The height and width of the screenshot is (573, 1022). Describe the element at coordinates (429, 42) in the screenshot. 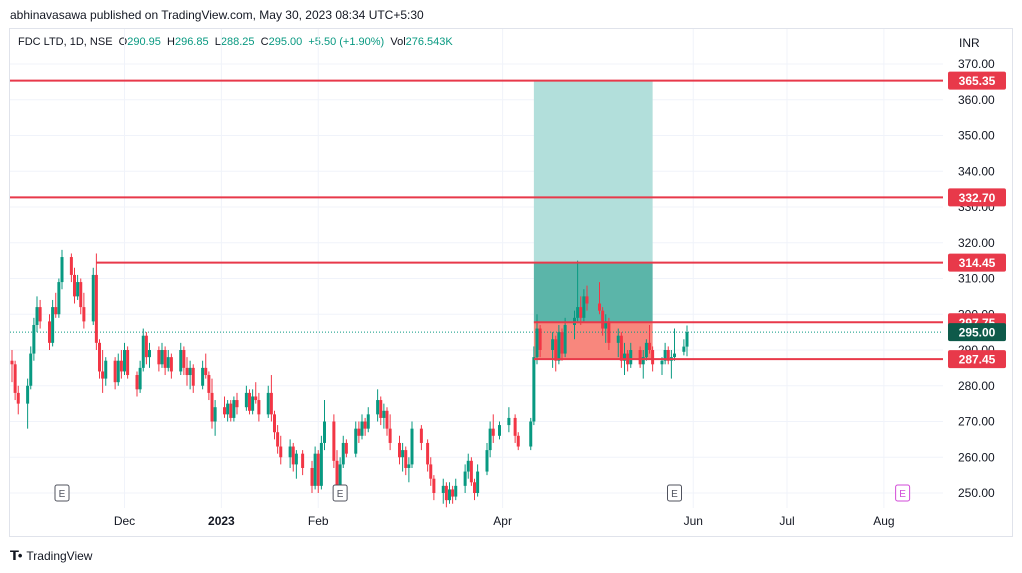

I see `volume-value: 276.543K` at that location.